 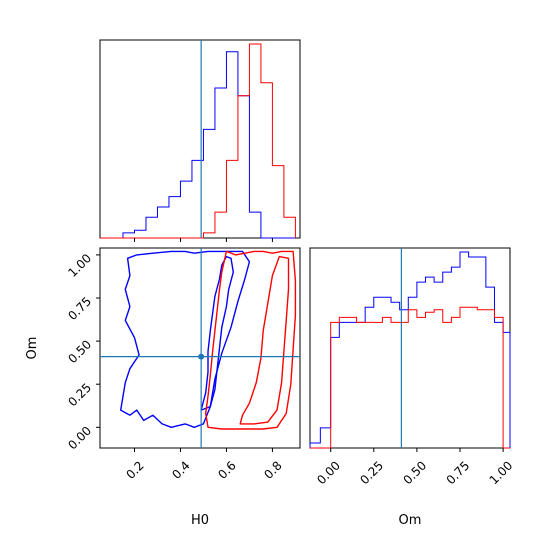 What do you see at coordinates (458, 472) in the screenshot?
I see `hist-om-x-tick-label-3: 0.75` at bounding box center [458, 472].